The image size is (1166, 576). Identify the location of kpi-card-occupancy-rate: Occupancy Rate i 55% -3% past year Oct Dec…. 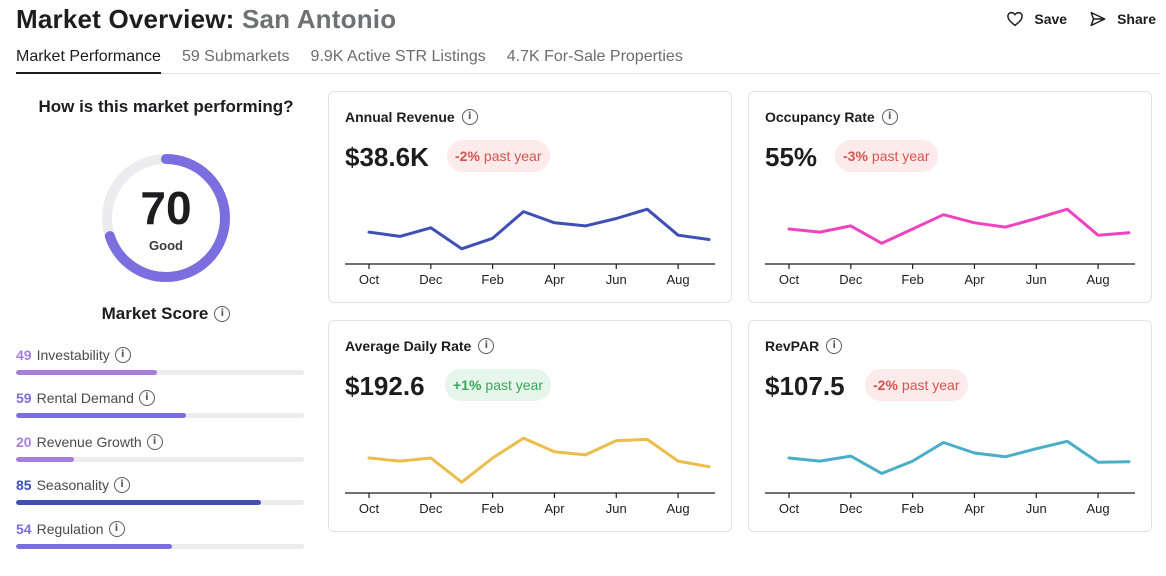
(950, 197).